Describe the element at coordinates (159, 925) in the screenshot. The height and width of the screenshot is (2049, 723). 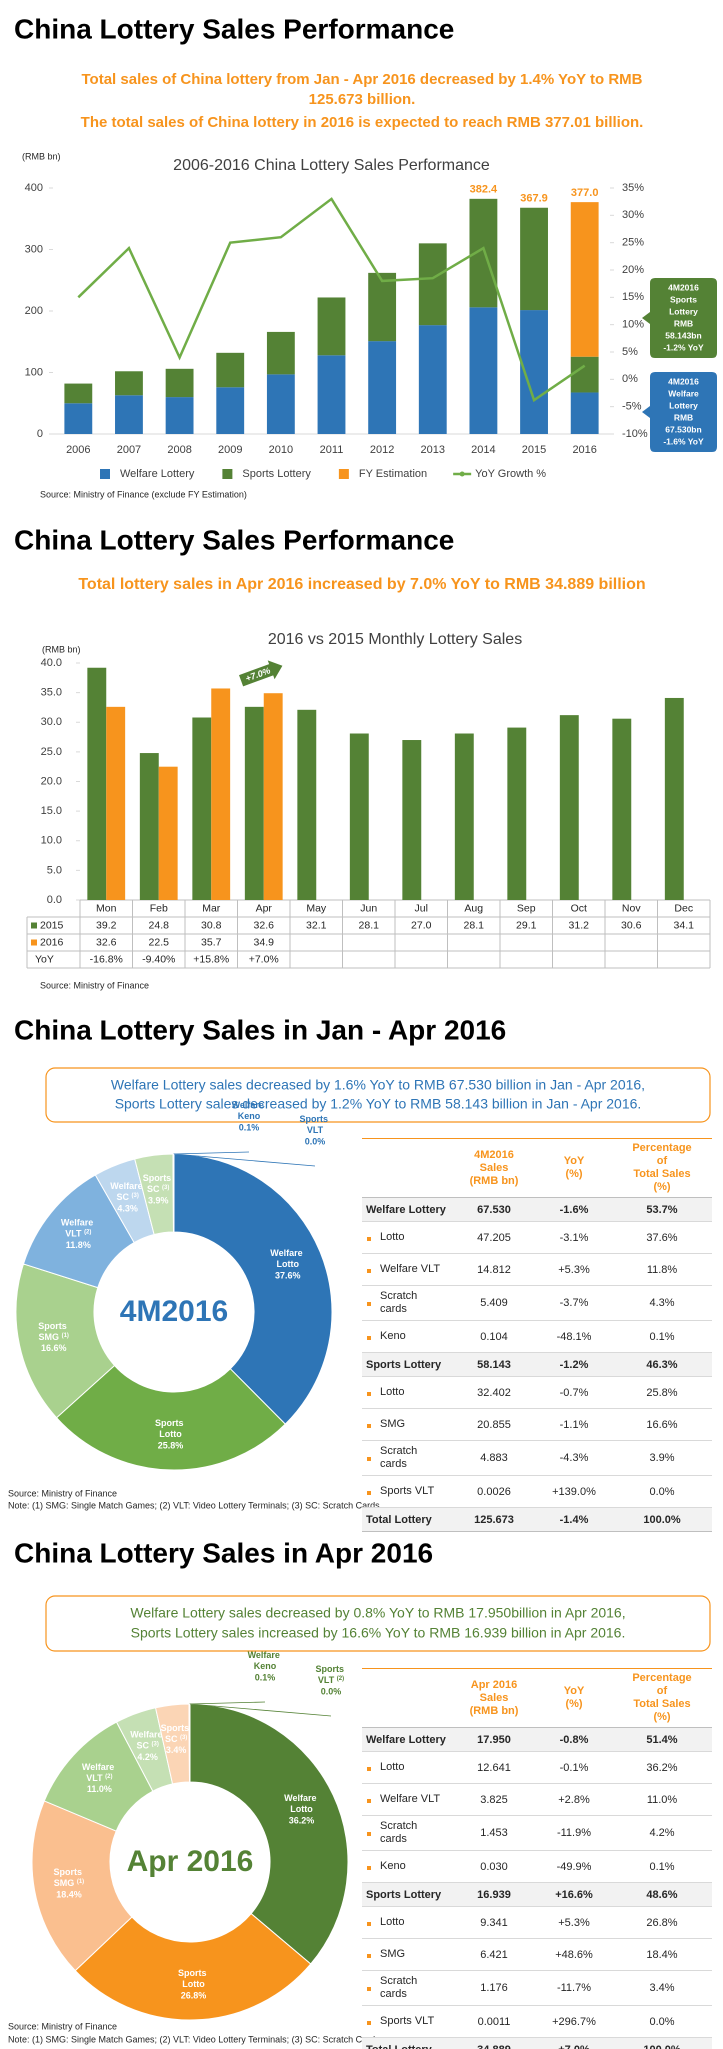
I see `table-value: 24.8` at that location.